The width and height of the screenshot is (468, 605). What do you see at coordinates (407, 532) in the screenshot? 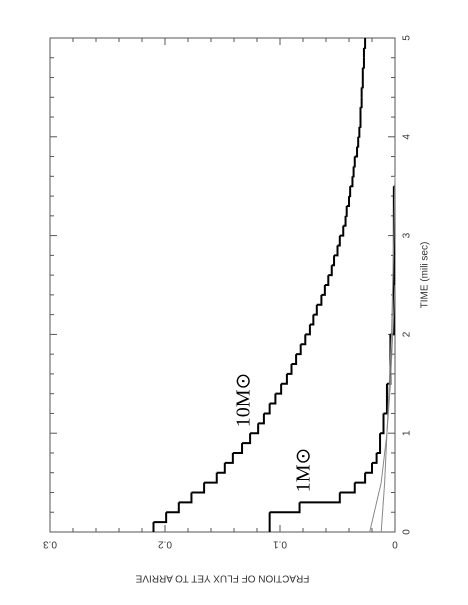
I see `x-tick-label: 0` at bounding box center [407, 532].